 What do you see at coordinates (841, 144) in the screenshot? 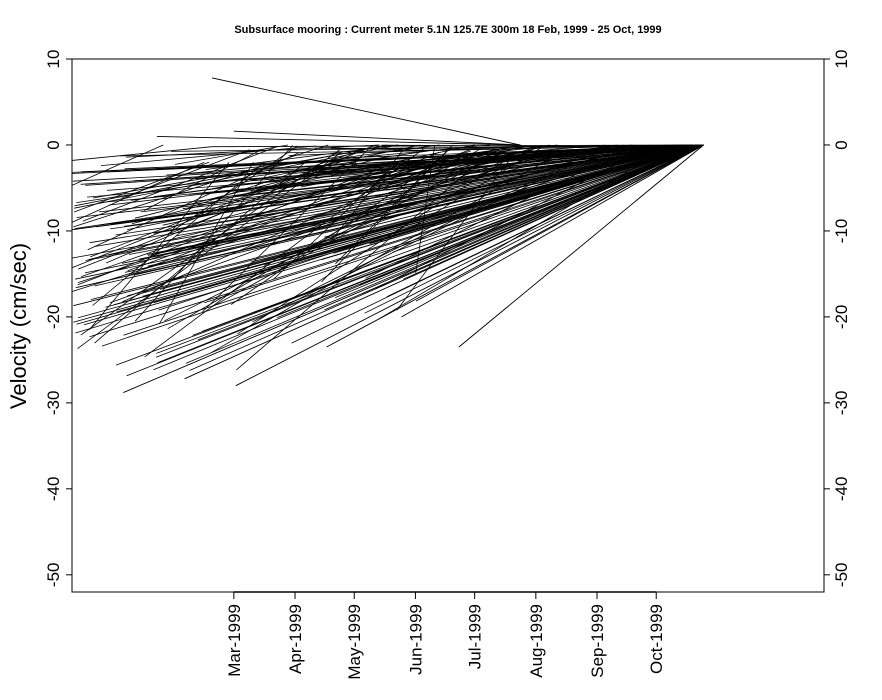
I see `y-tick-label-right: 0` at bounding box center [841, 144].